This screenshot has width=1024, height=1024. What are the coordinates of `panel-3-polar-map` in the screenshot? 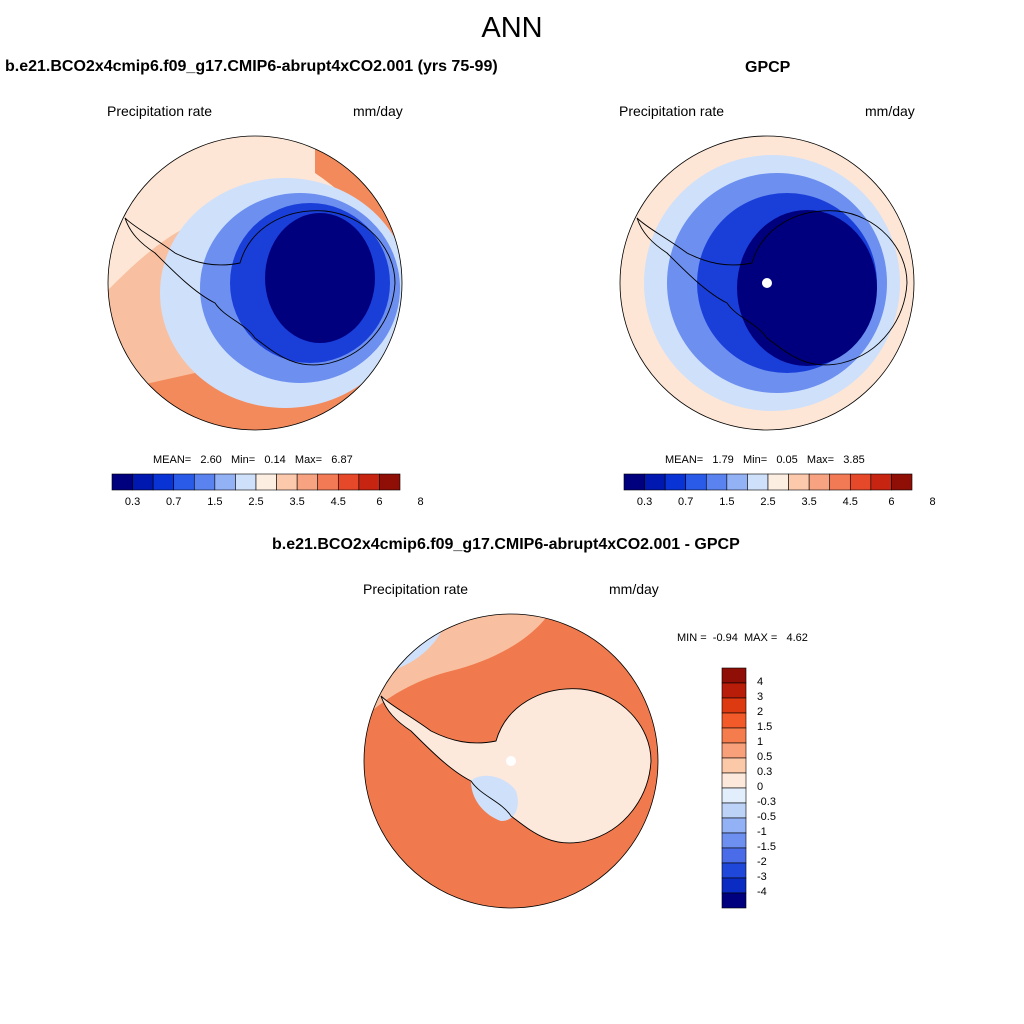 It's located at (511, 761).